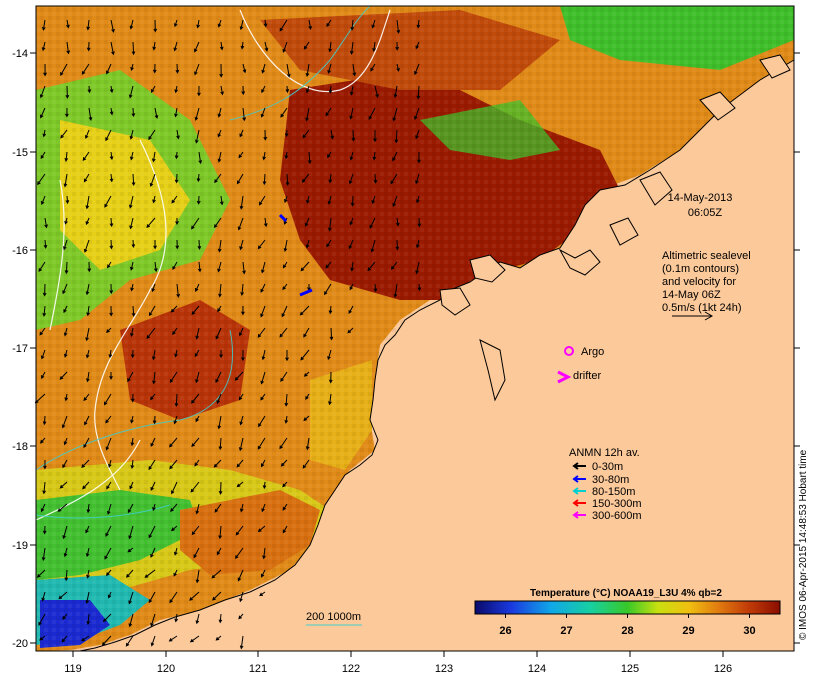  I want to click on altimetry-note-line: Altimetric sealevel, so click(706, 256).